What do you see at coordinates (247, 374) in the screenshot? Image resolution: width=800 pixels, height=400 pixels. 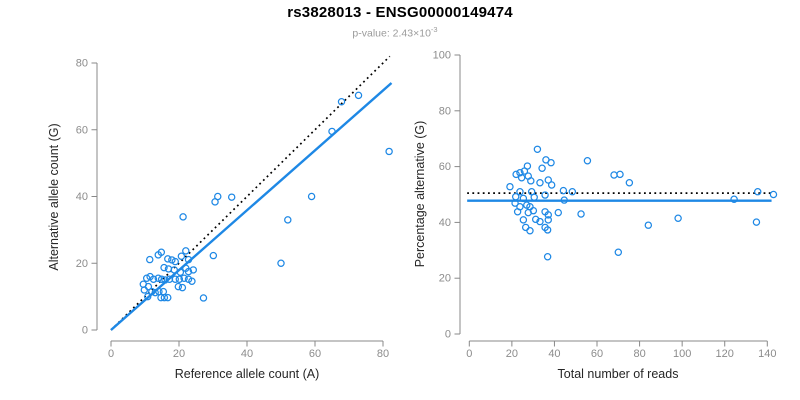 I see `left-x-axis-title: Reference allele count (A)` at bounding box center [247, 374].